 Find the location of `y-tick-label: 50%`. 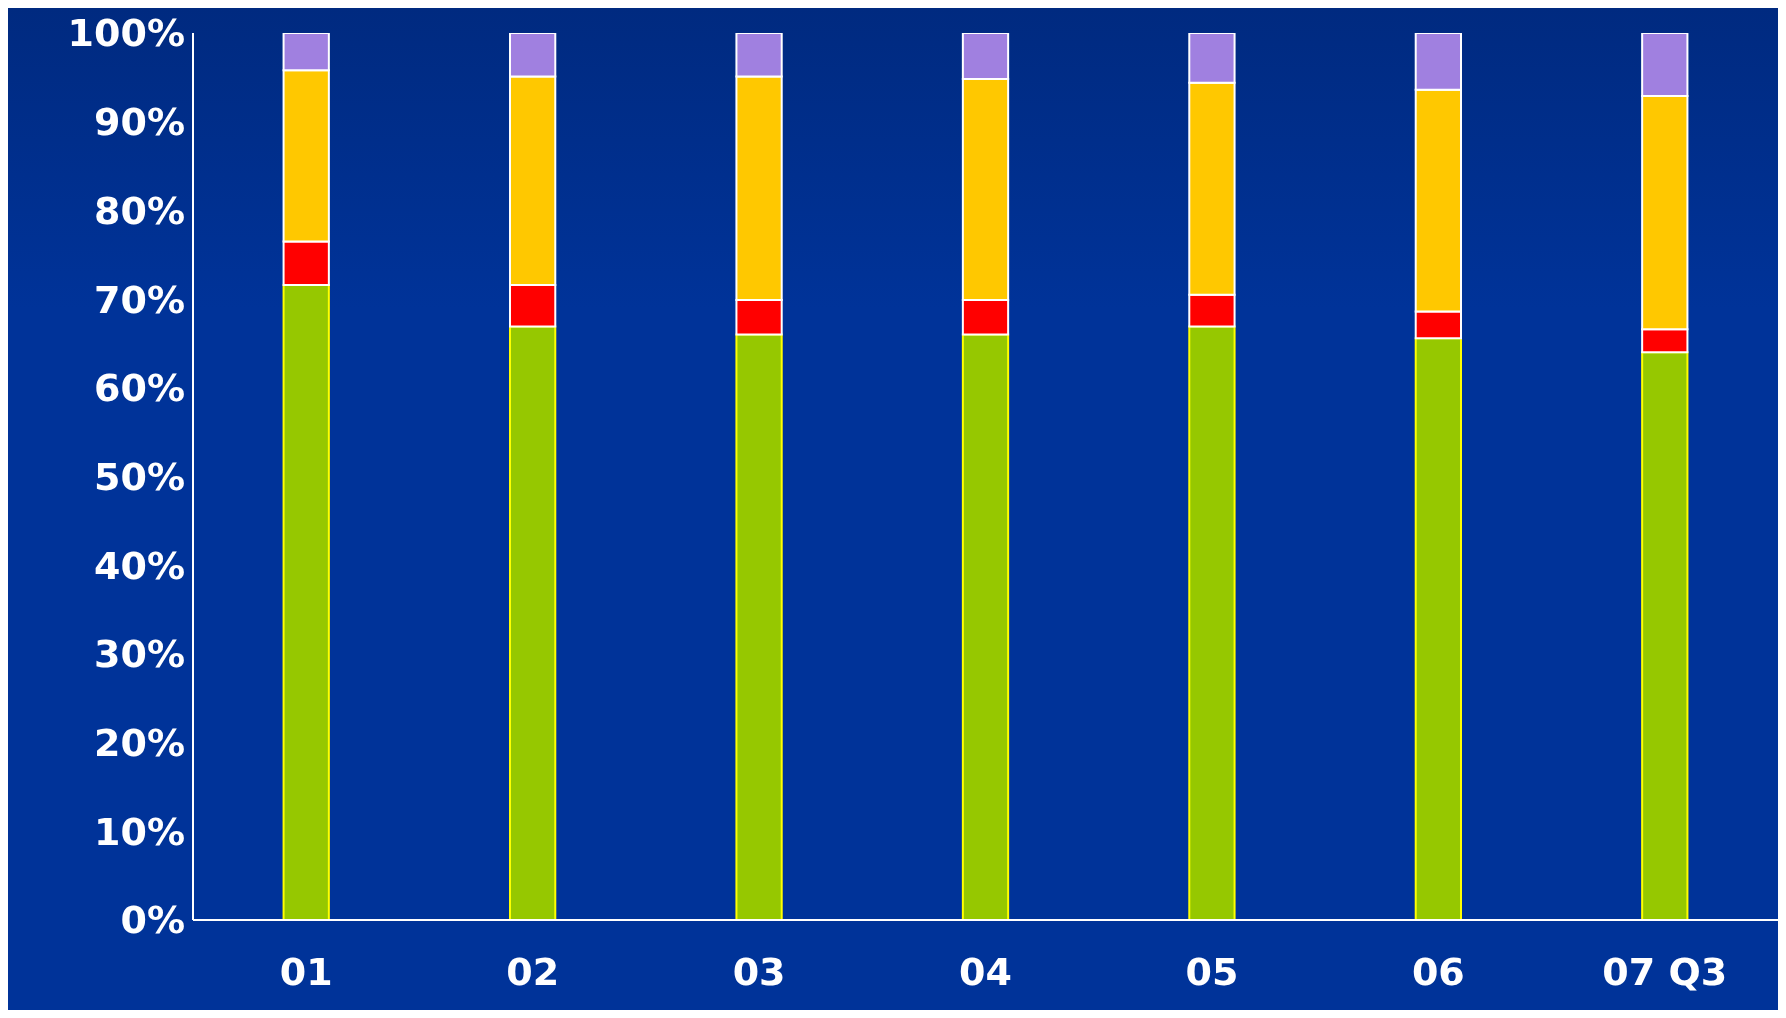

y-tick-label: 50% is located at coordinates (139, 476).